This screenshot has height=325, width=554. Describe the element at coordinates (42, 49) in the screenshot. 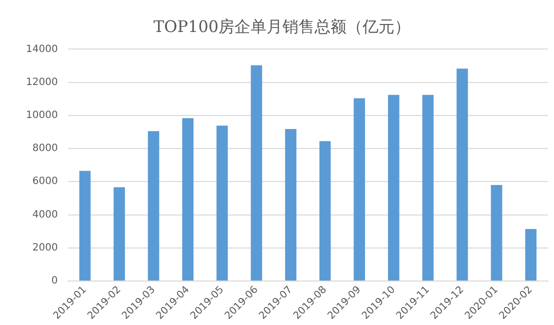

I see `y-tick-label: 14000` at that location.